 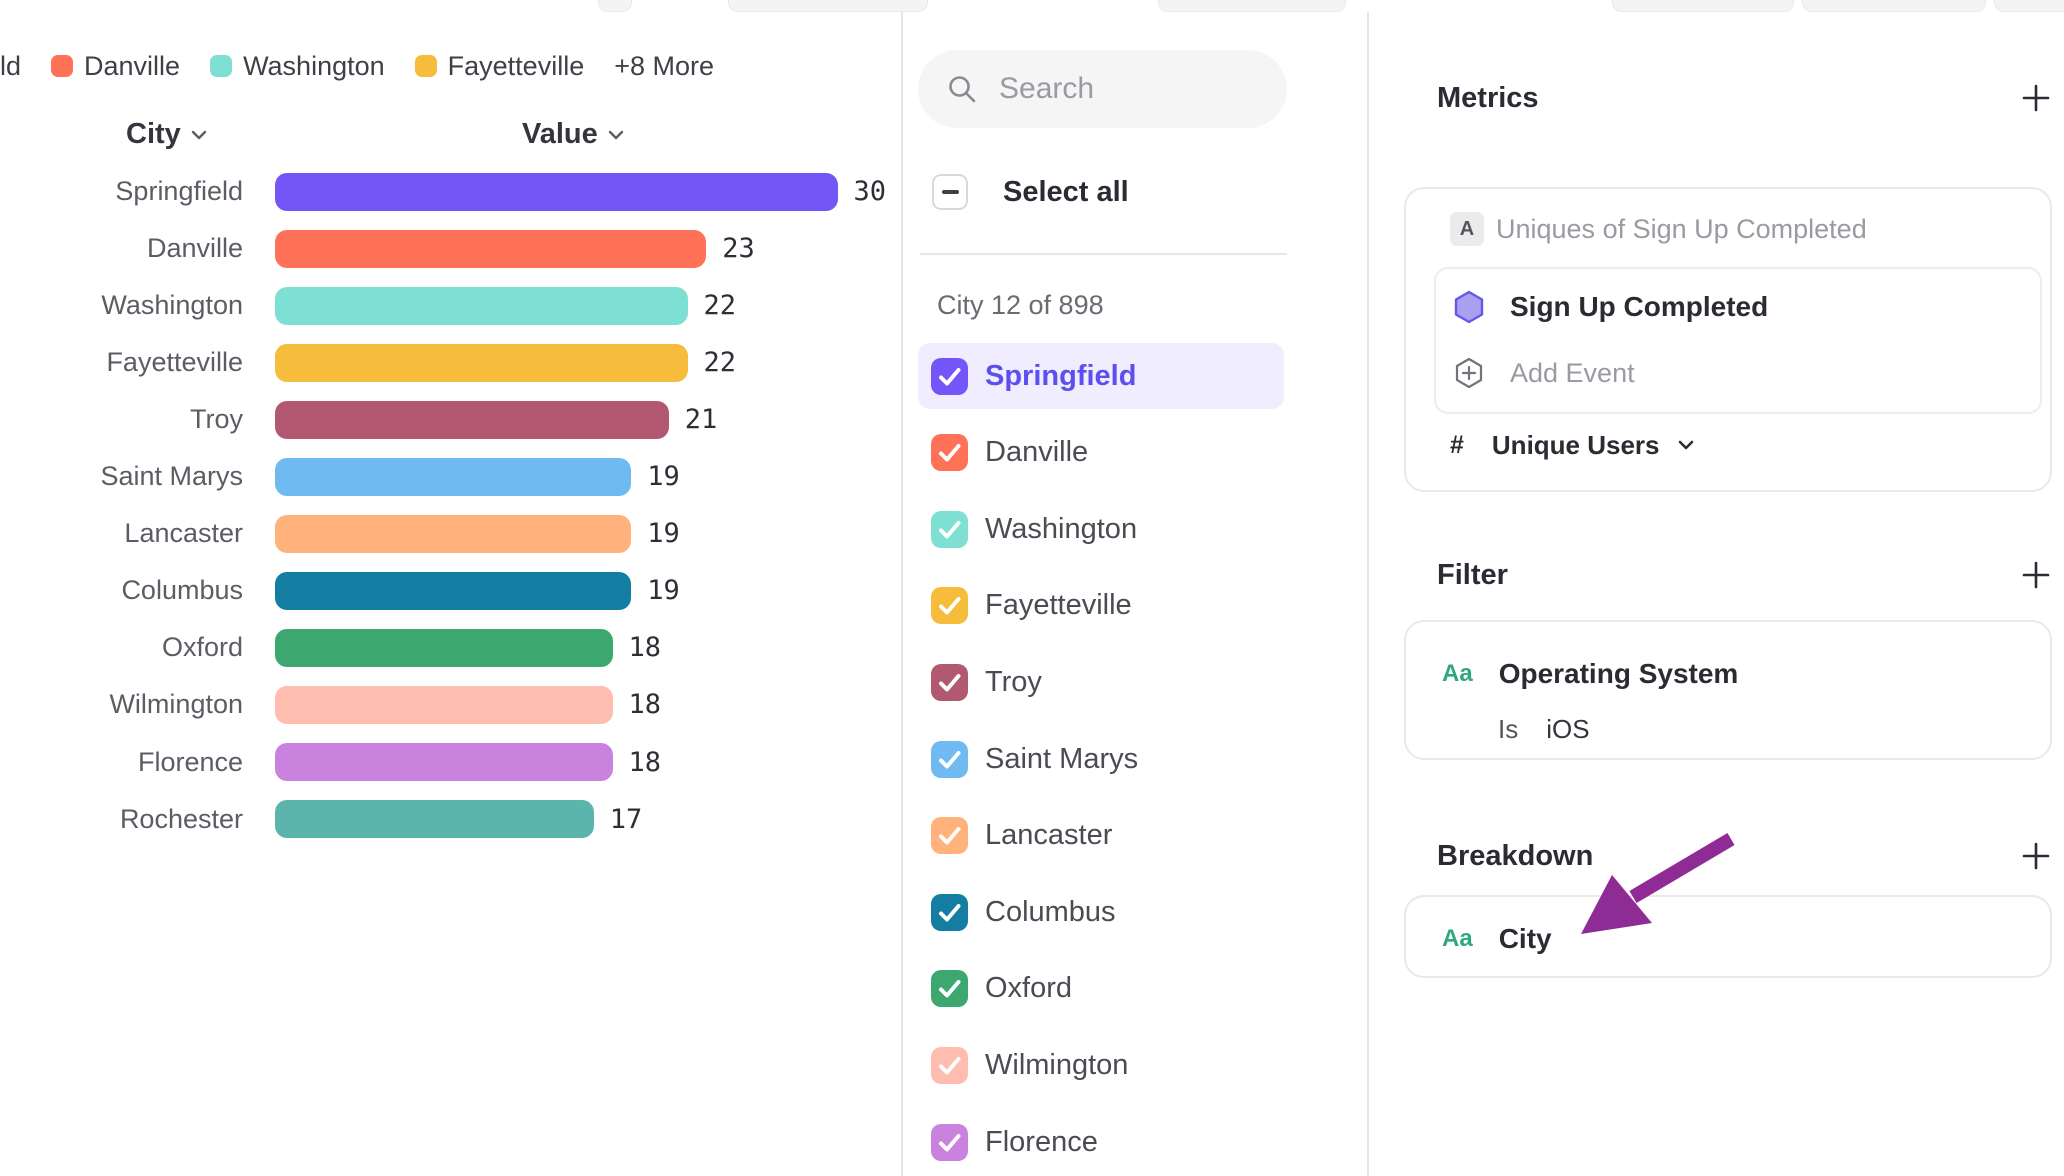 What do you see at coordinates (1611, 307) in the screenshot?
I see `event-row: Sign Up Completed` at bounding box center [1611, 307].